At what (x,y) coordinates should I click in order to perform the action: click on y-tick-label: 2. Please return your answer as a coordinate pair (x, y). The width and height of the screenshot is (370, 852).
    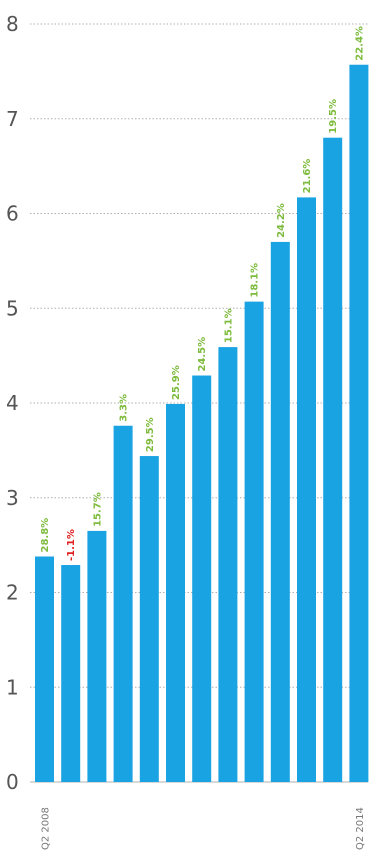
    Looking at the image, I should click on (12, 593).